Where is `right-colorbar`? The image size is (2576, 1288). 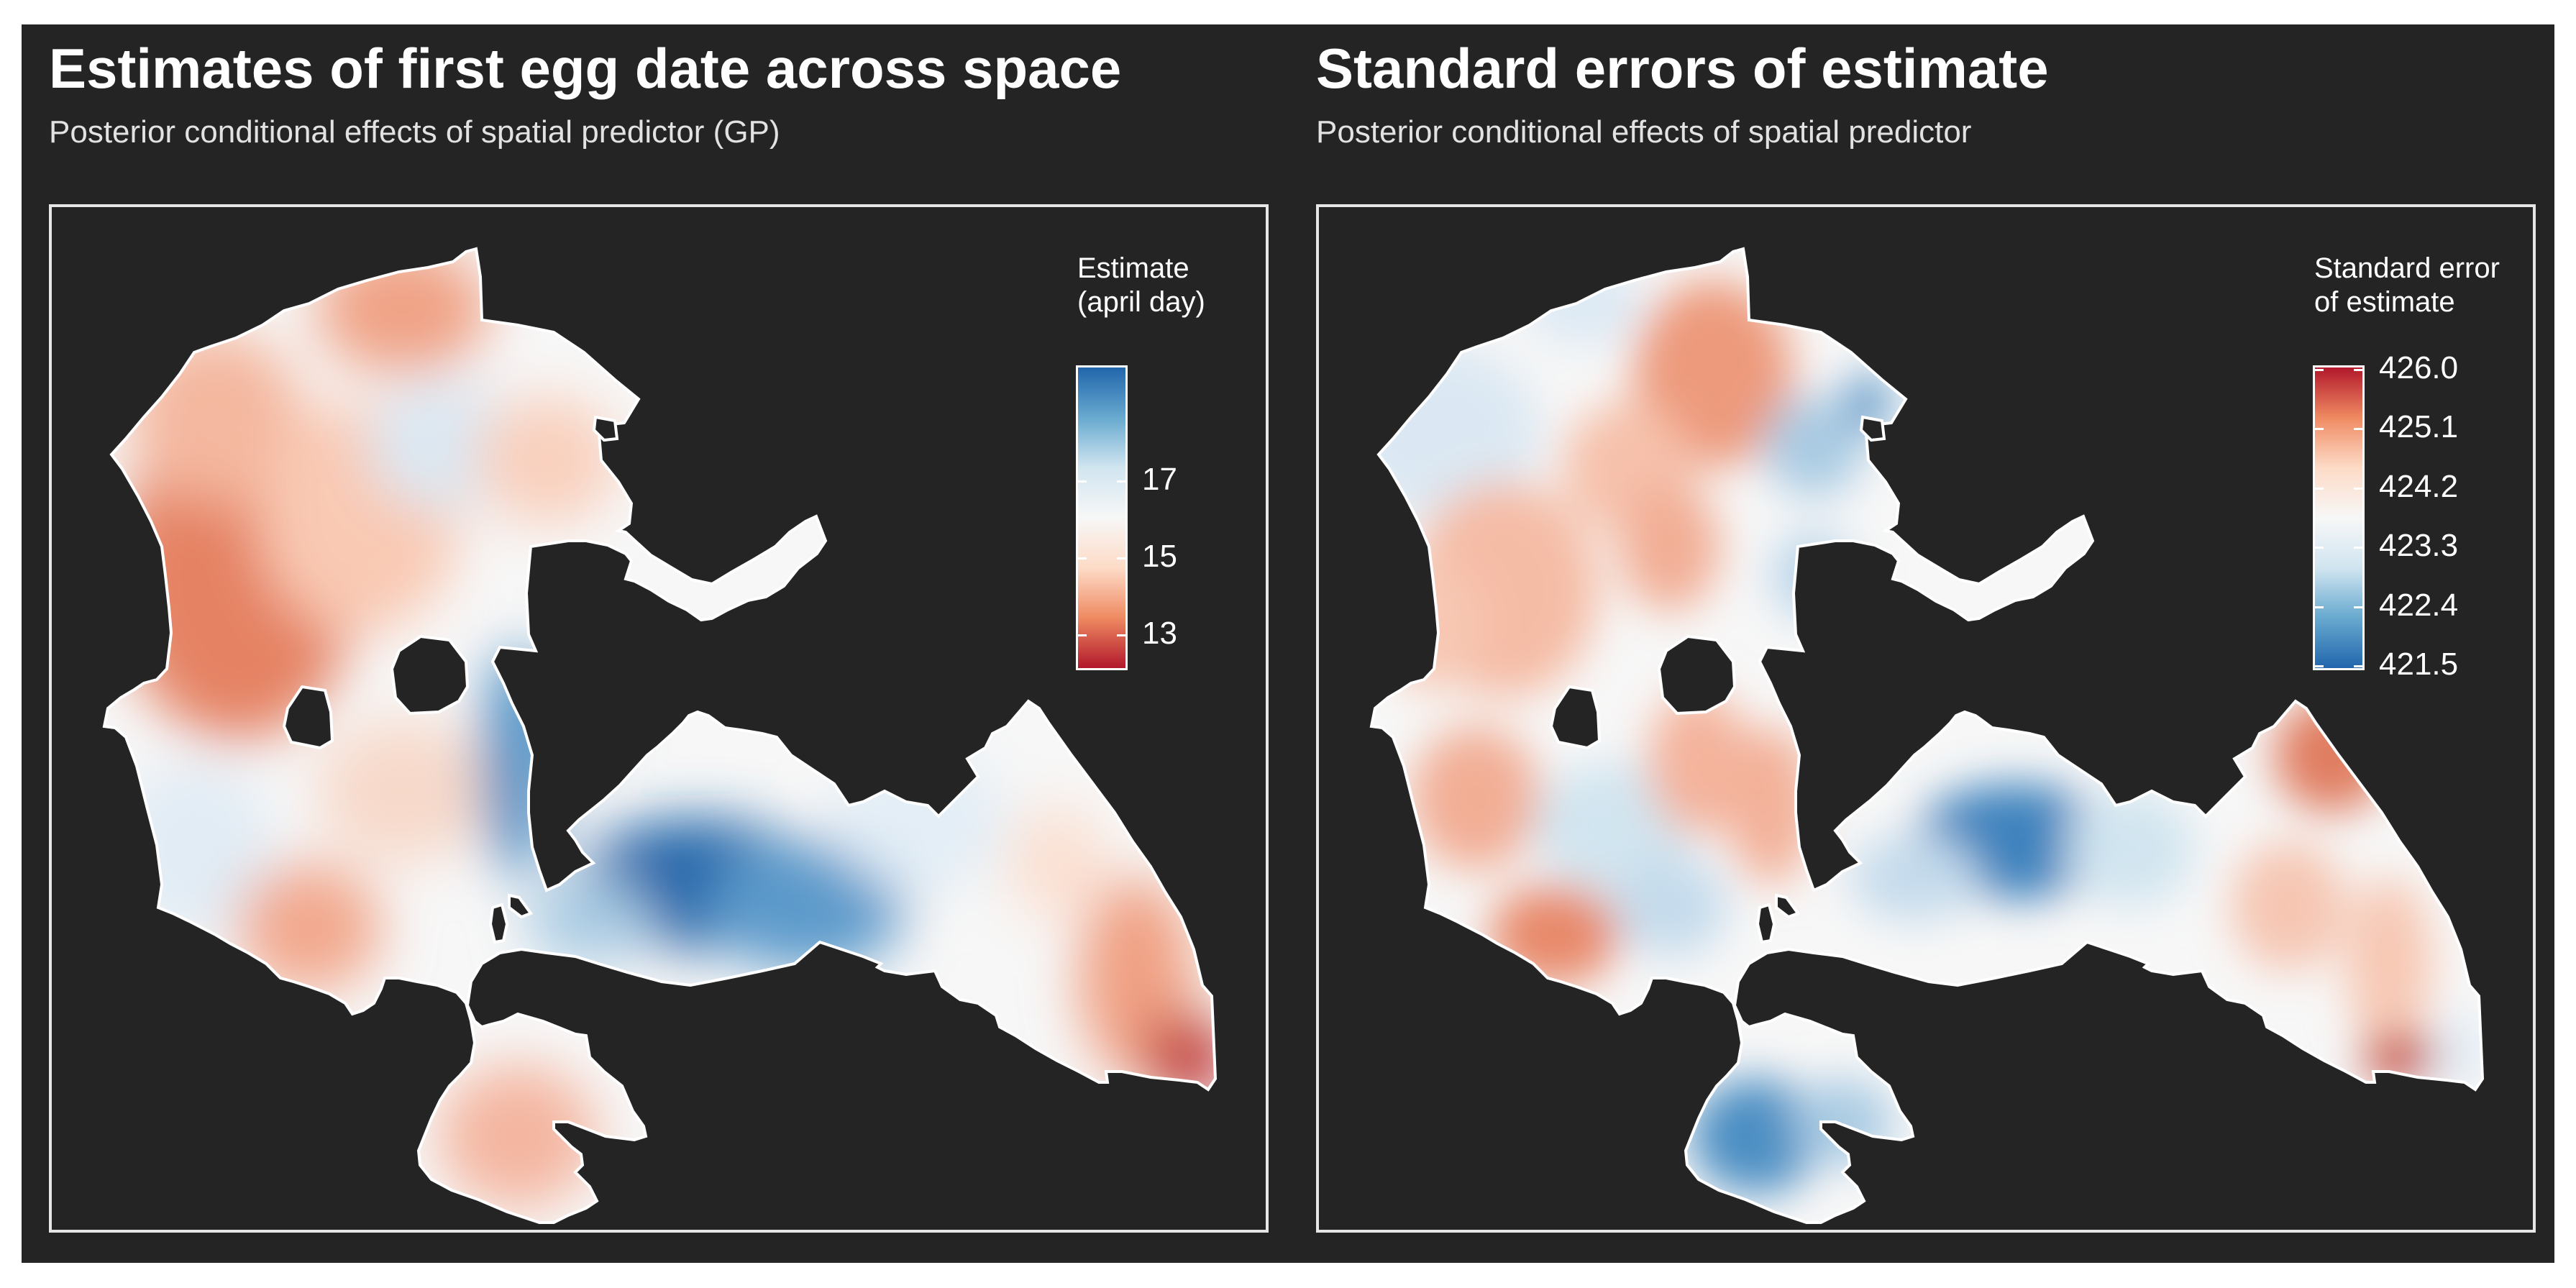
right-colorbar is located at coordinates (2339, 517).